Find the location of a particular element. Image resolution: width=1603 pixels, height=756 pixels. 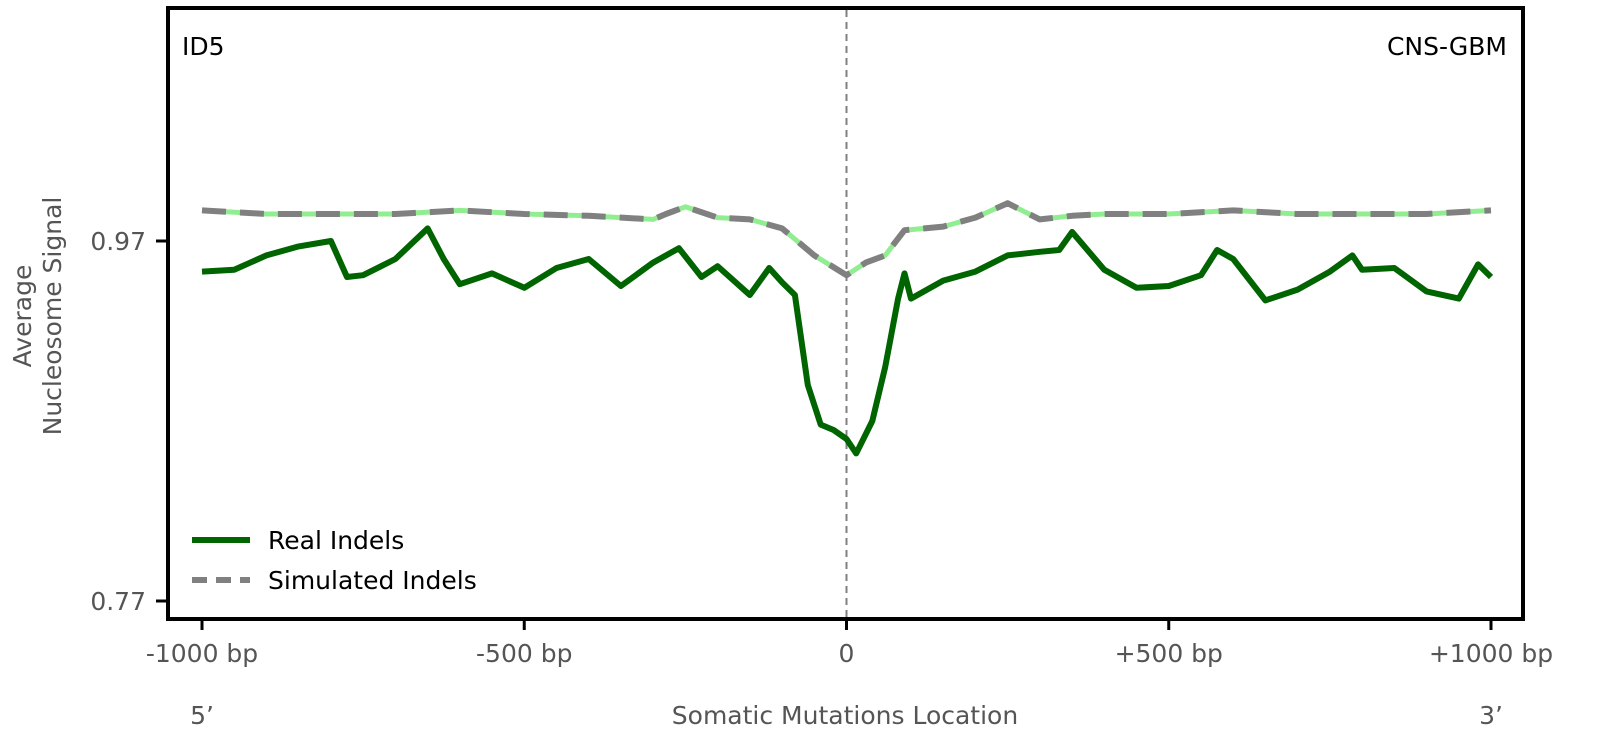

x-tick-label: +1000 bp is located at coordinates (1491, 653).